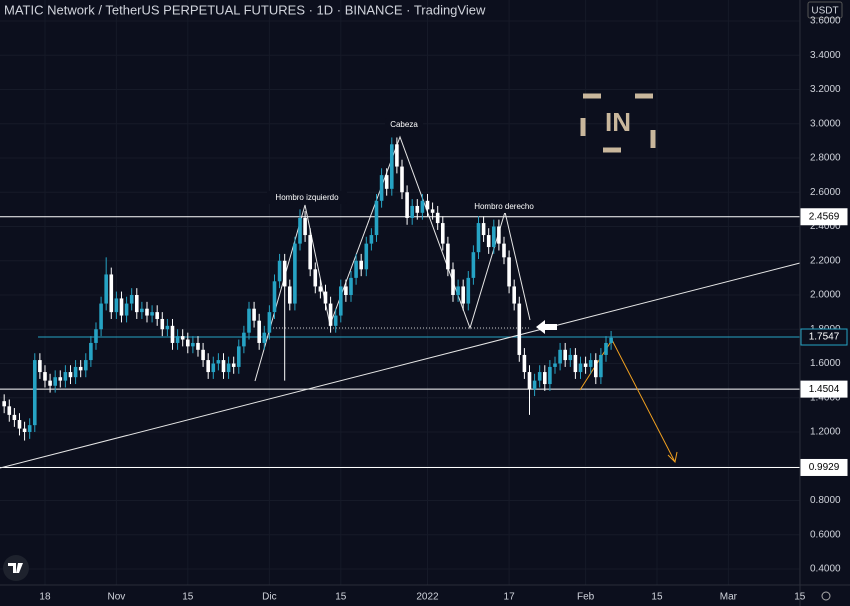 The image size is (850, 606). I want to click on y-tick-label: 2.0000, so click(825, 295).